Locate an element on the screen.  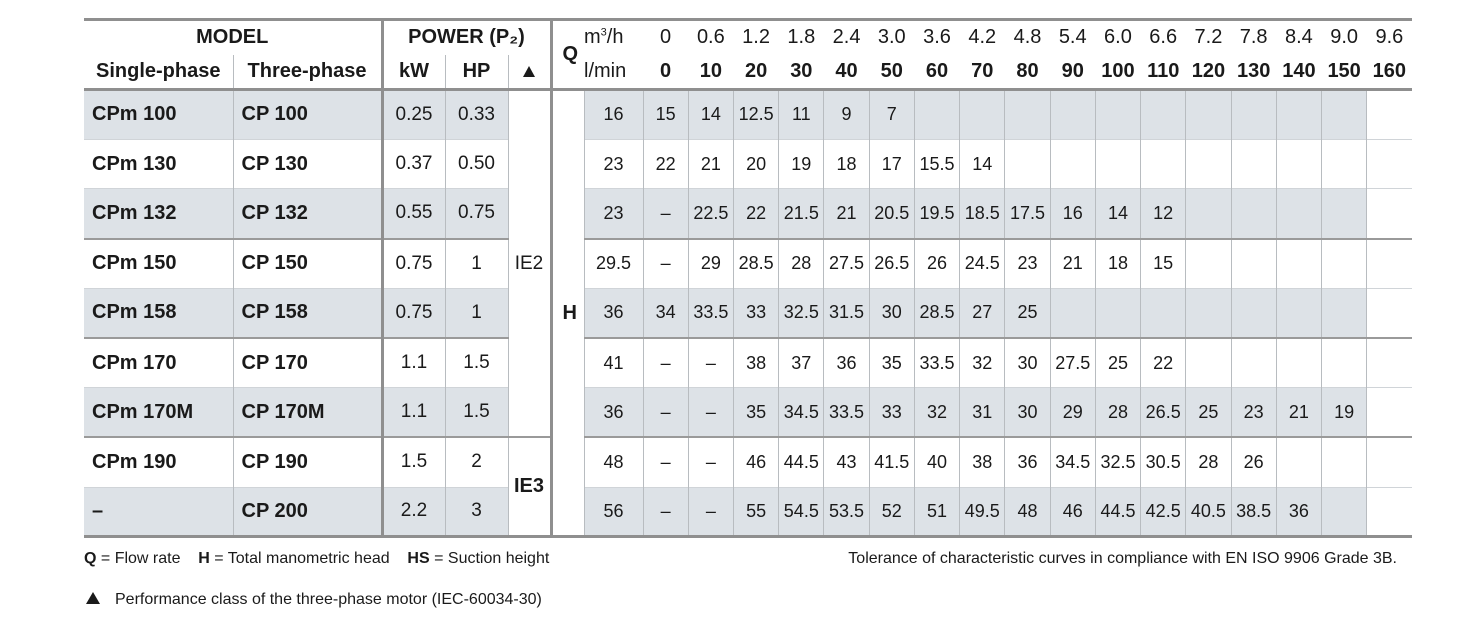
flow-lmin-header: 60 is located at coordinates (937, 70).